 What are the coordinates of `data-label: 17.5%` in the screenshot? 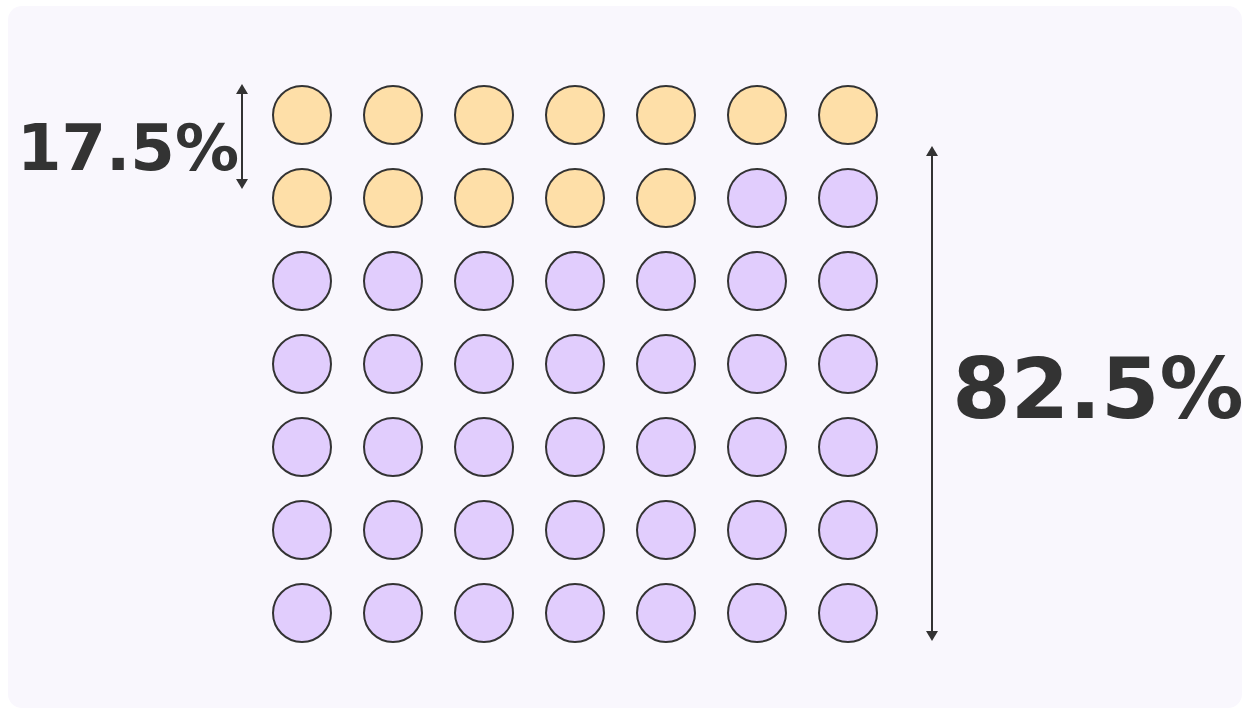 It's located at (128, 147).